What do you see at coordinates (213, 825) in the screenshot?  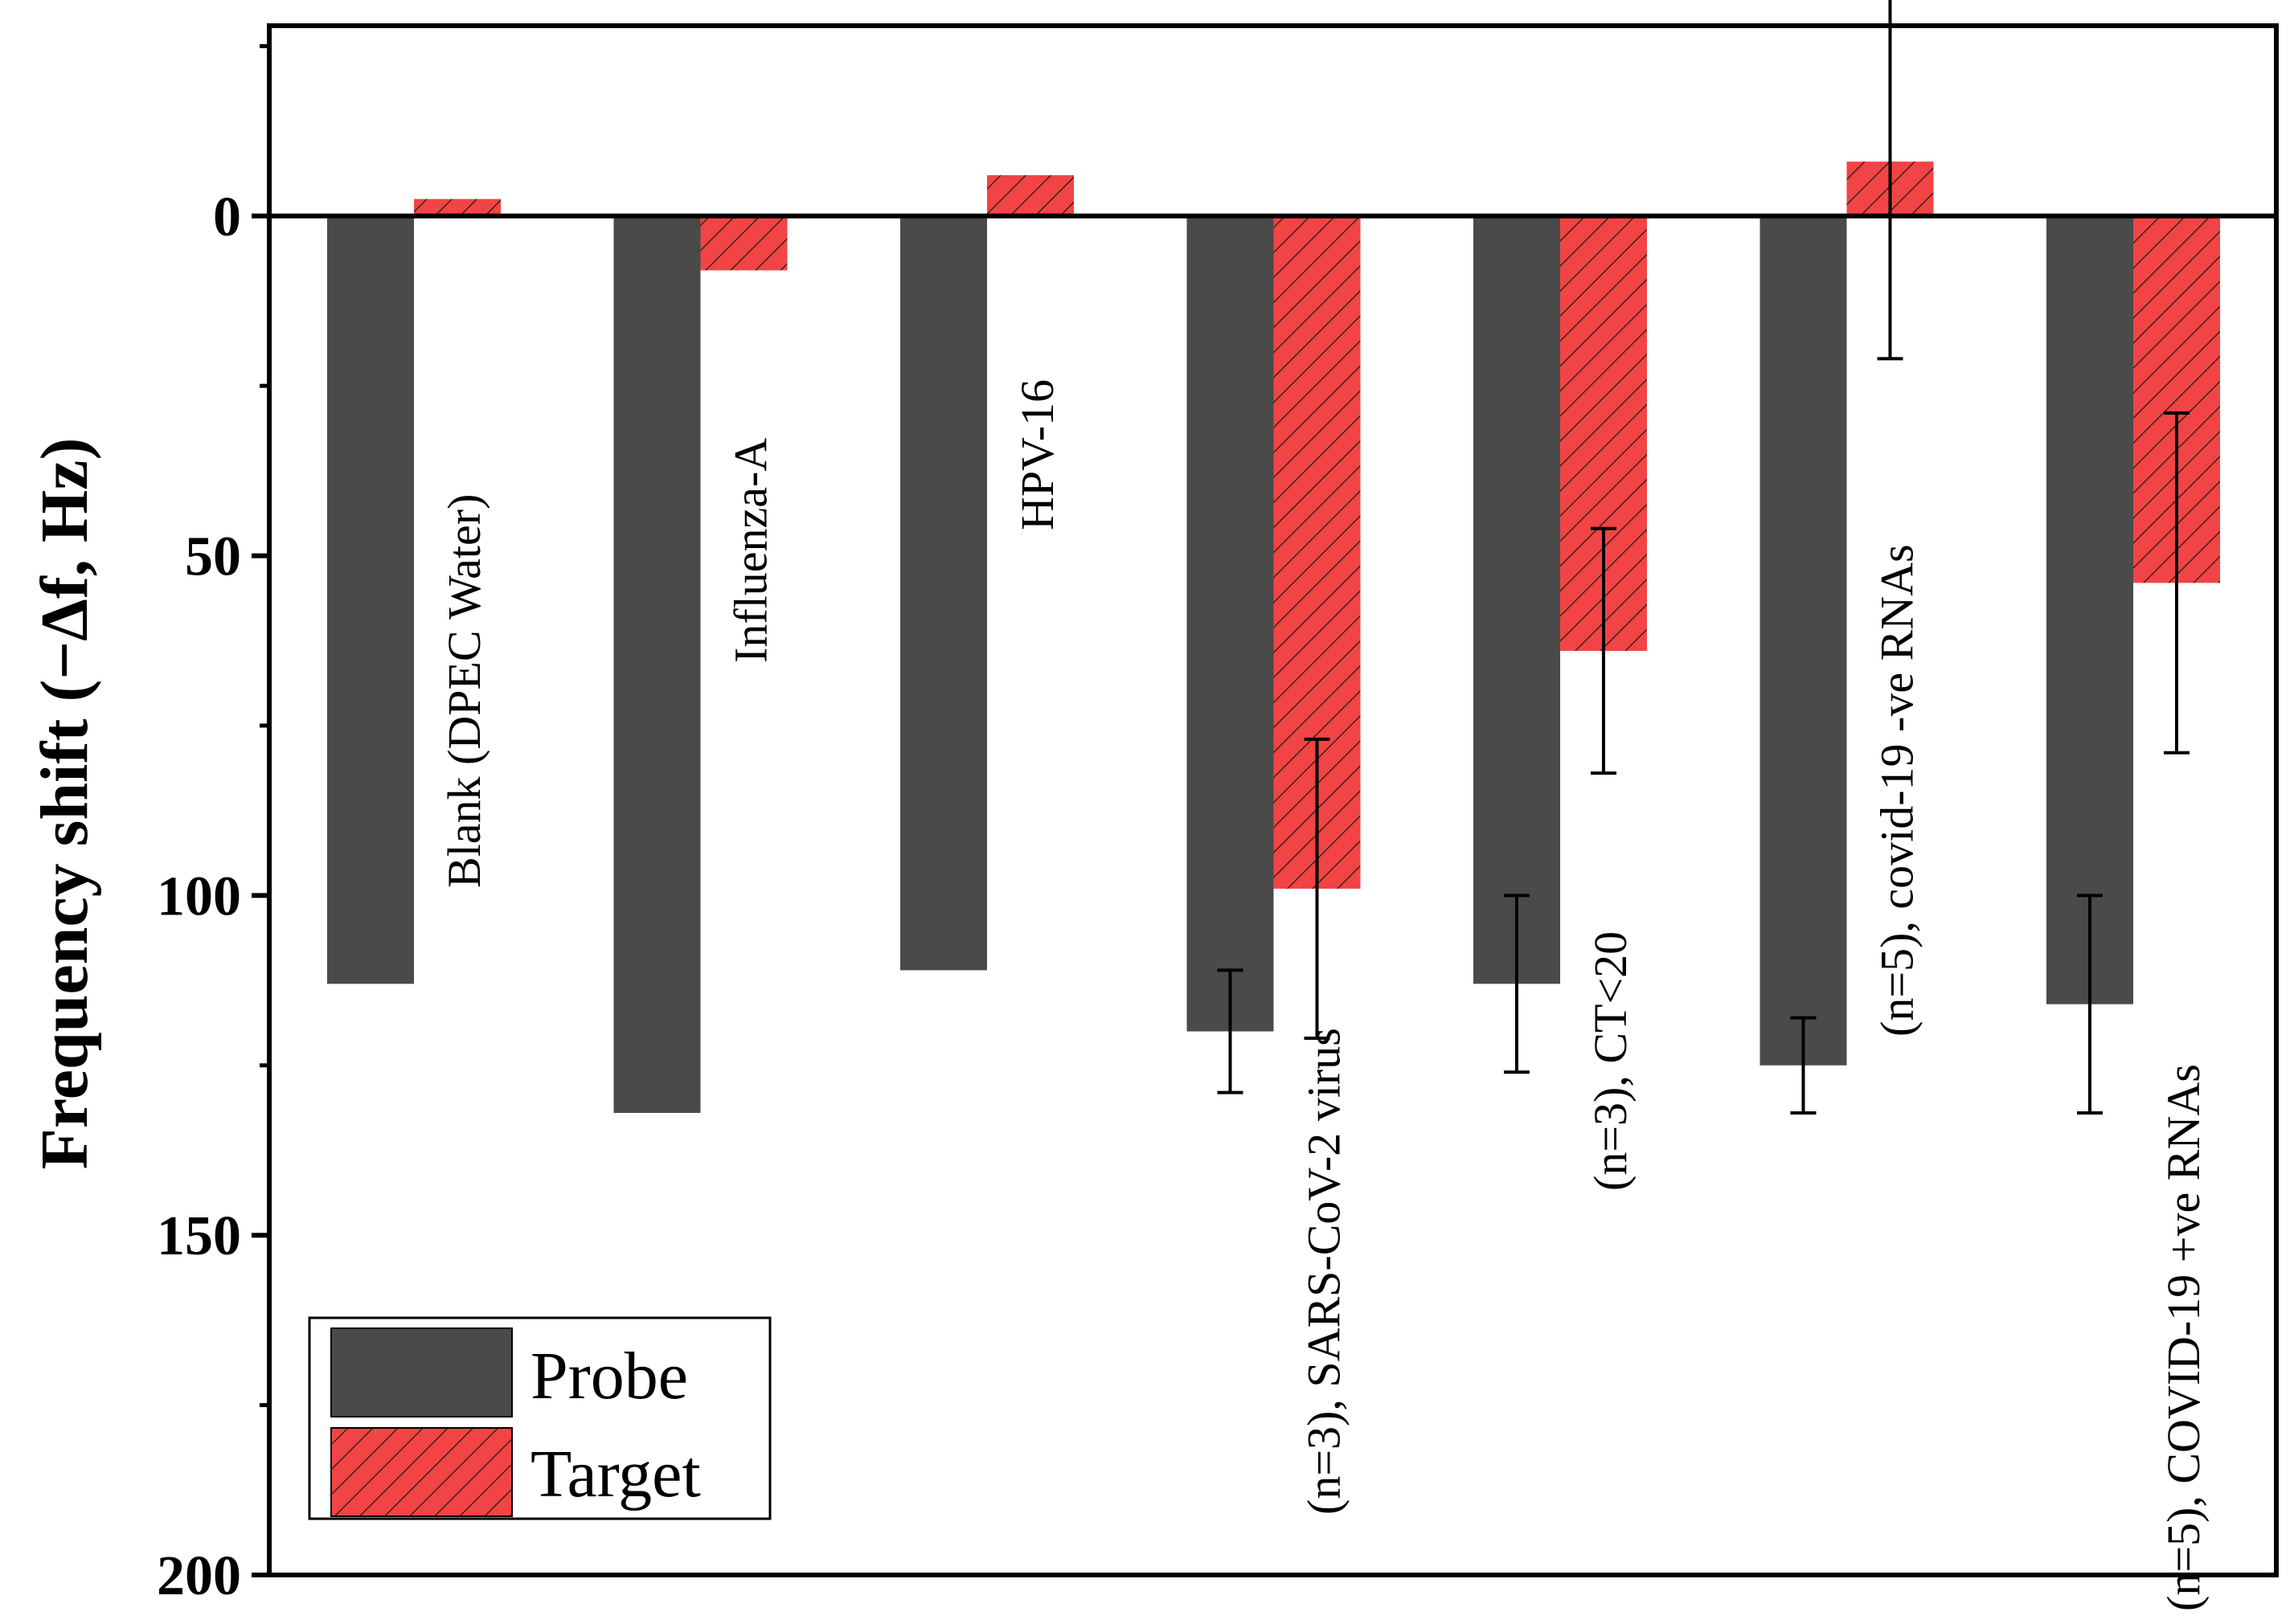 I see `y-axis-ticks: 0 50 100 150 200` at bounding box center [213, 825].